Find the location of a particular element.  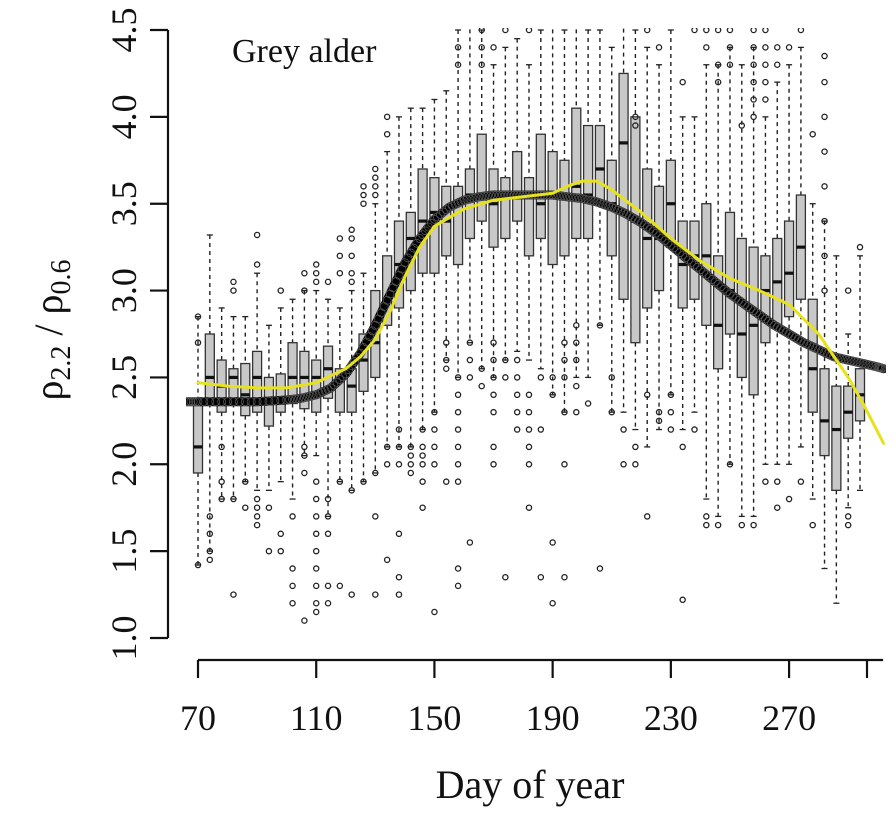

x-tick-label: 150 is located at coordinates (434, 718).